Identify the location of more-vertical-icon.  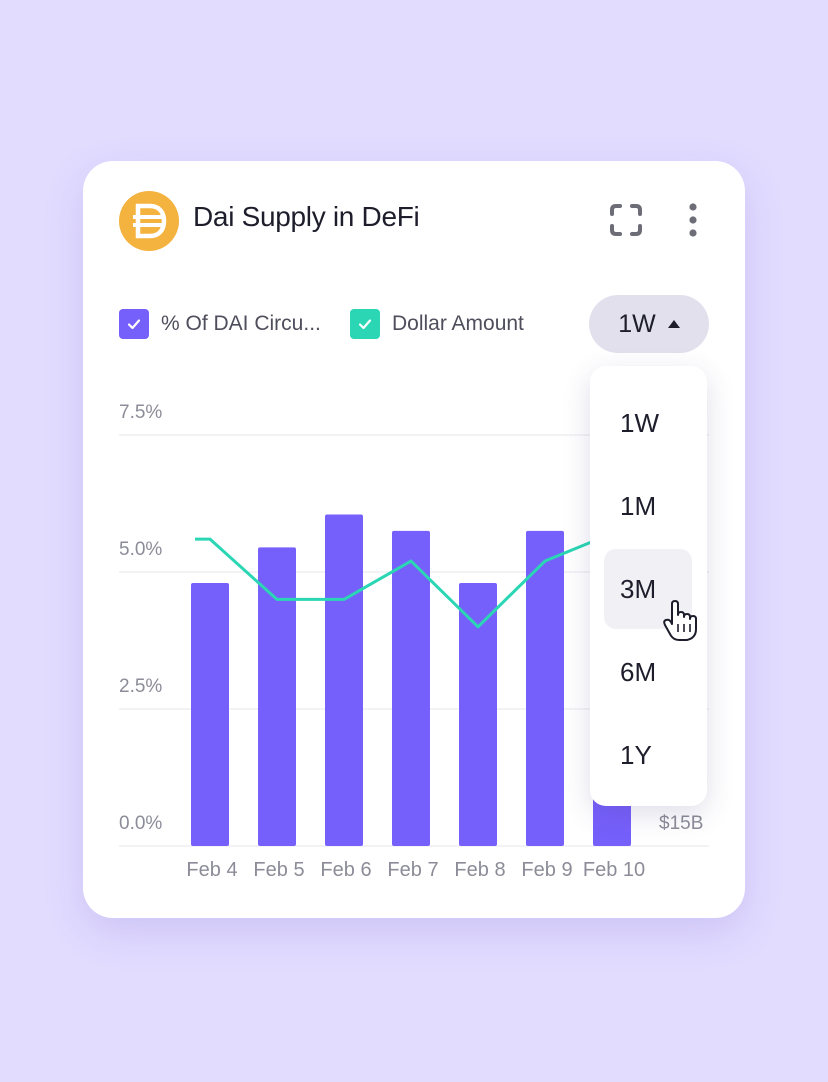
(693, 220).